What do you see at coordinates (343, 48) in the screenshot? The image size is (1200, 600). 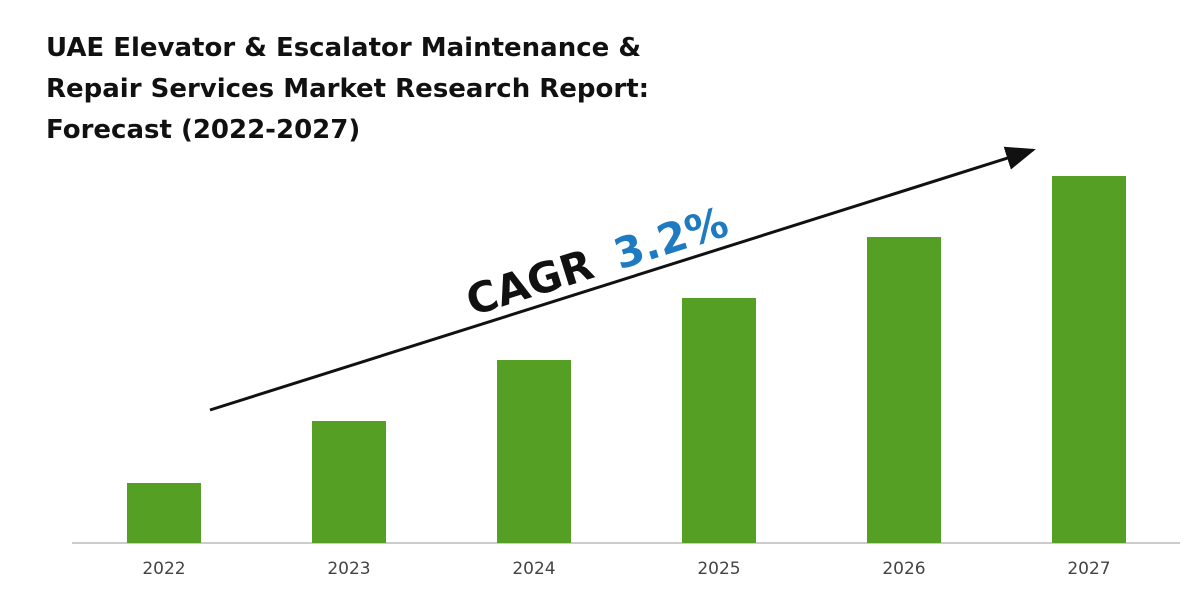 I see `chart-title-line: UAE Elevator & Escalator Maintenance &` at bounding box center [343, 48].